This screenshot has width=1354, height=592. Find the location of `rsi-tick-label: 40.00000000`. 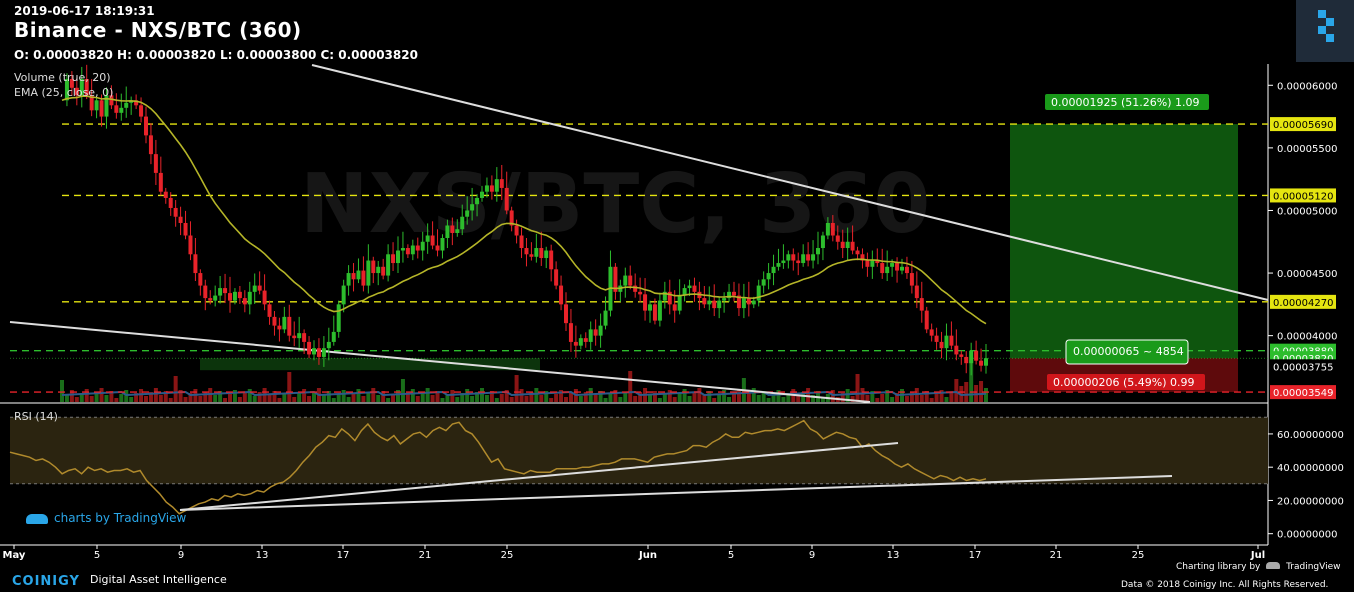

rsi-tick-label: 40.00000000 is located at coordinates (1310, 468).